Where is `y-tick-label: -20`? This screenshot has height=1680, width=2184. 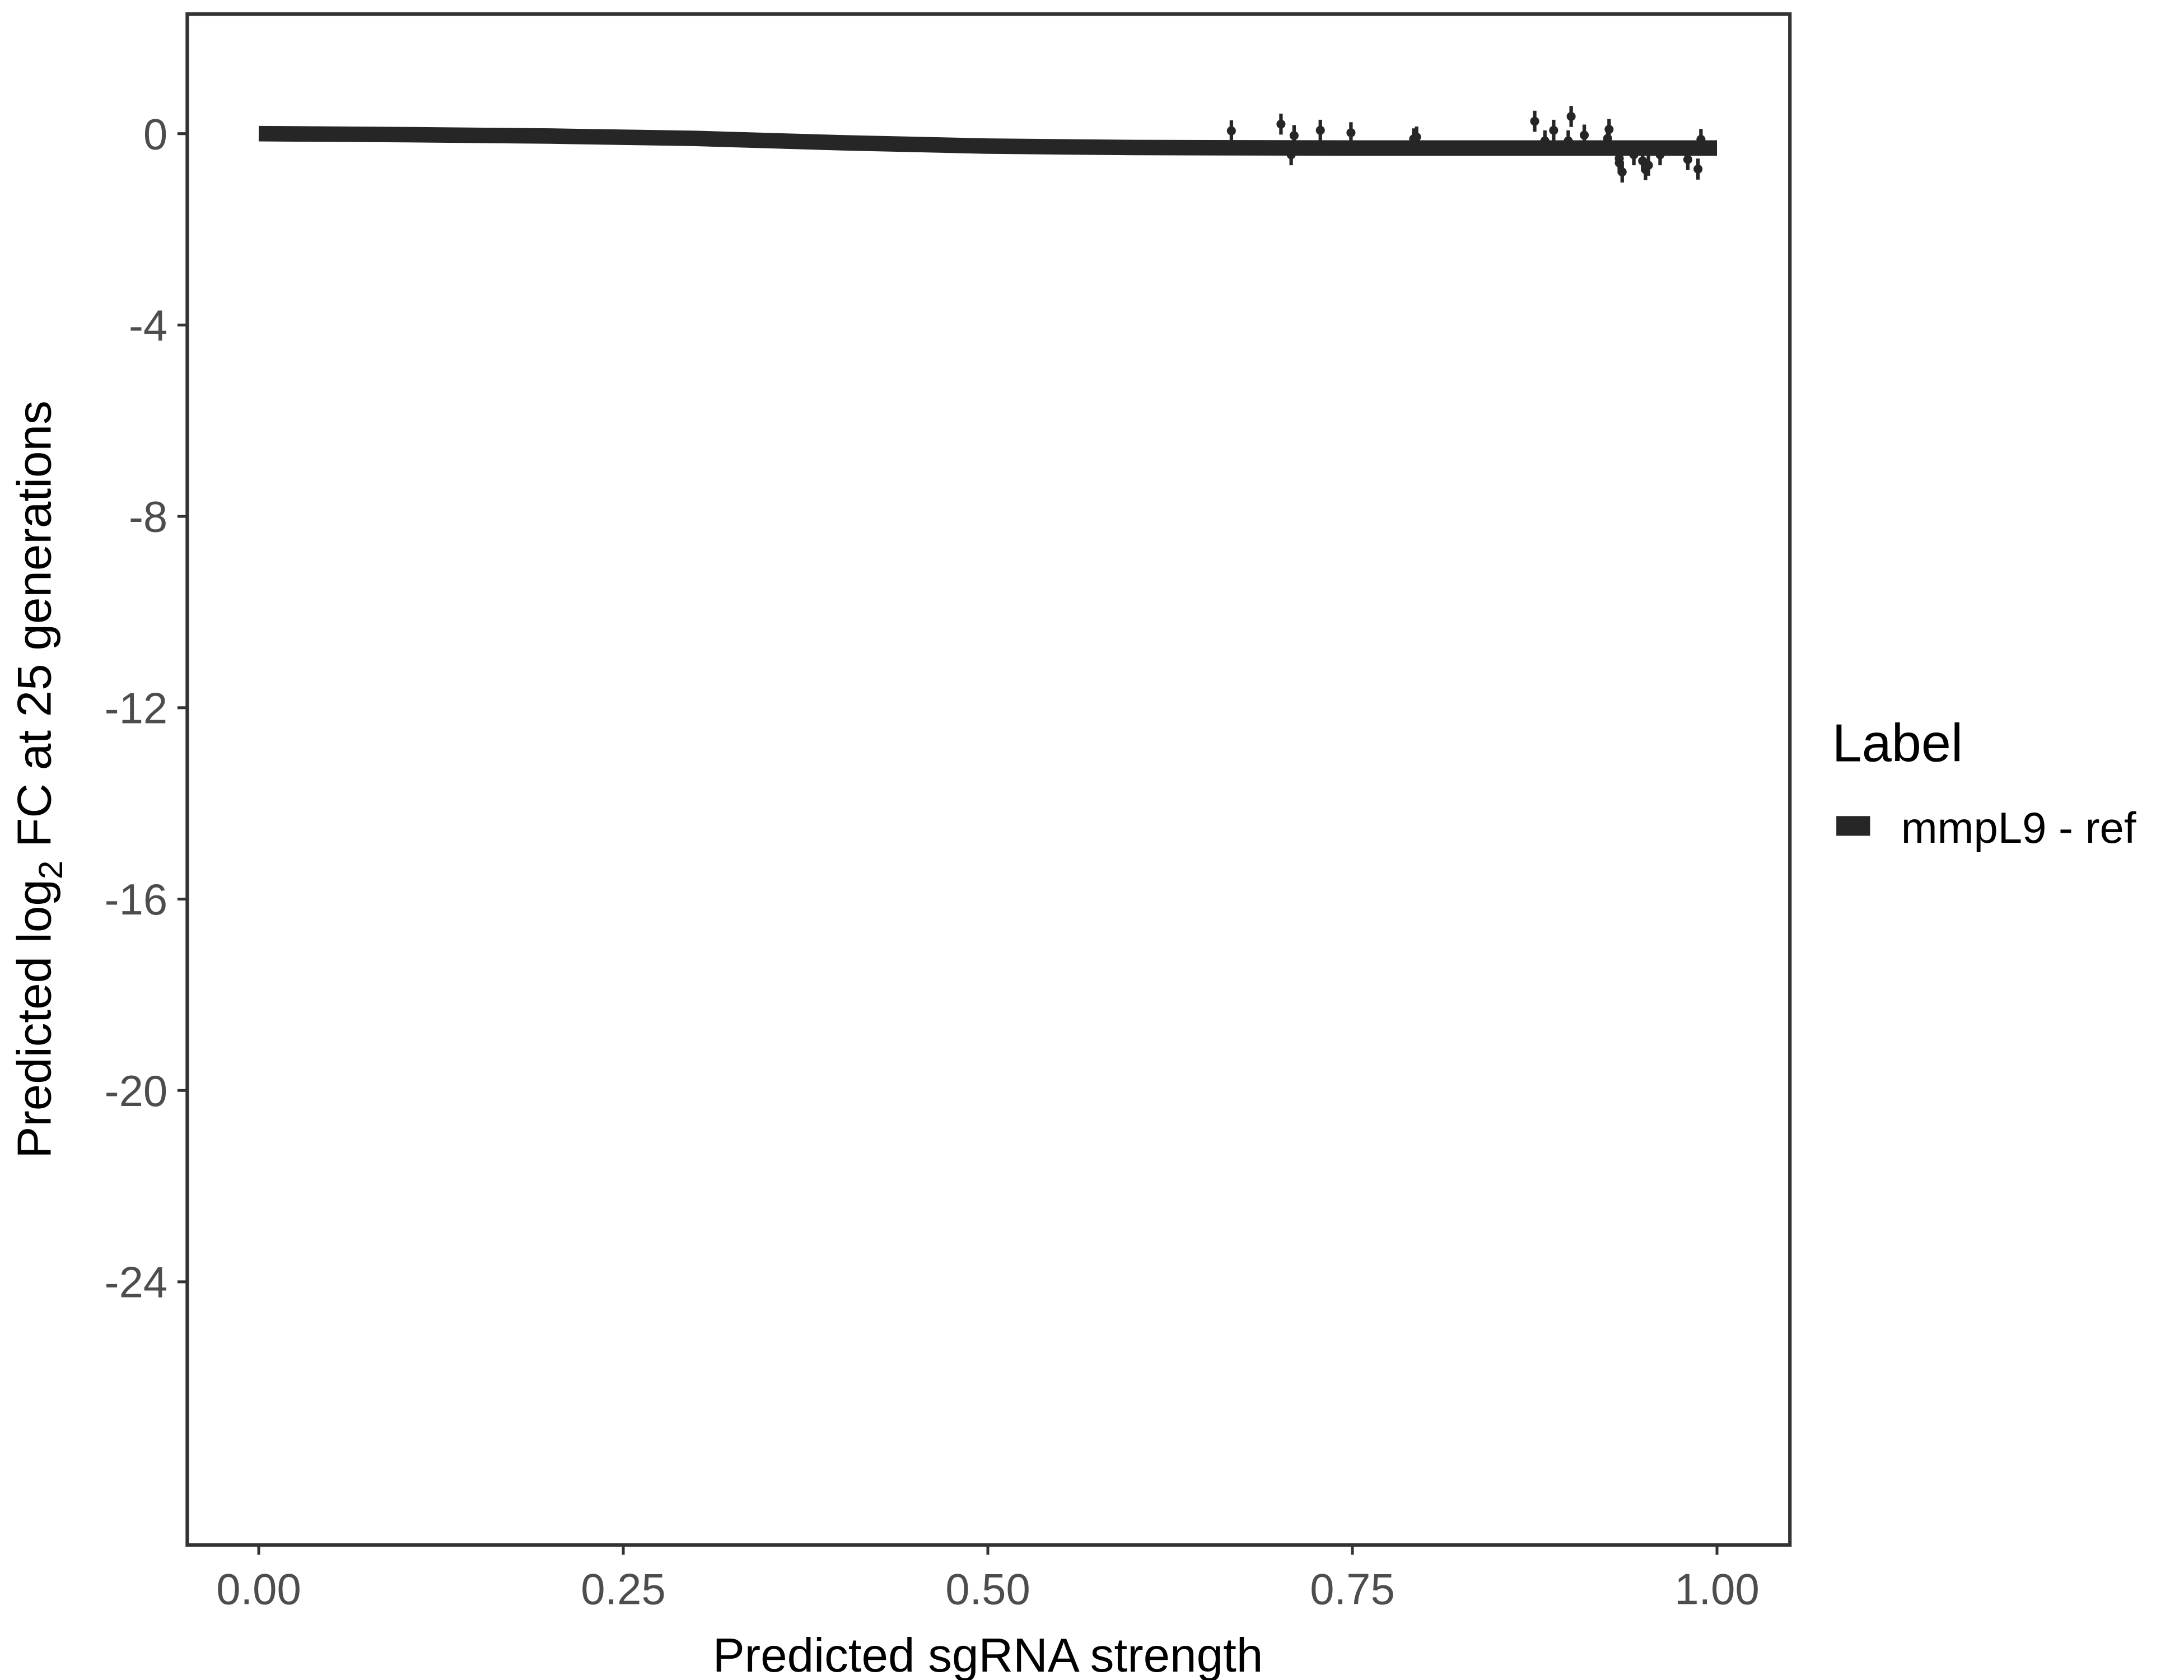 y-tick-label: -20 is located at coordinates (136, 1091).